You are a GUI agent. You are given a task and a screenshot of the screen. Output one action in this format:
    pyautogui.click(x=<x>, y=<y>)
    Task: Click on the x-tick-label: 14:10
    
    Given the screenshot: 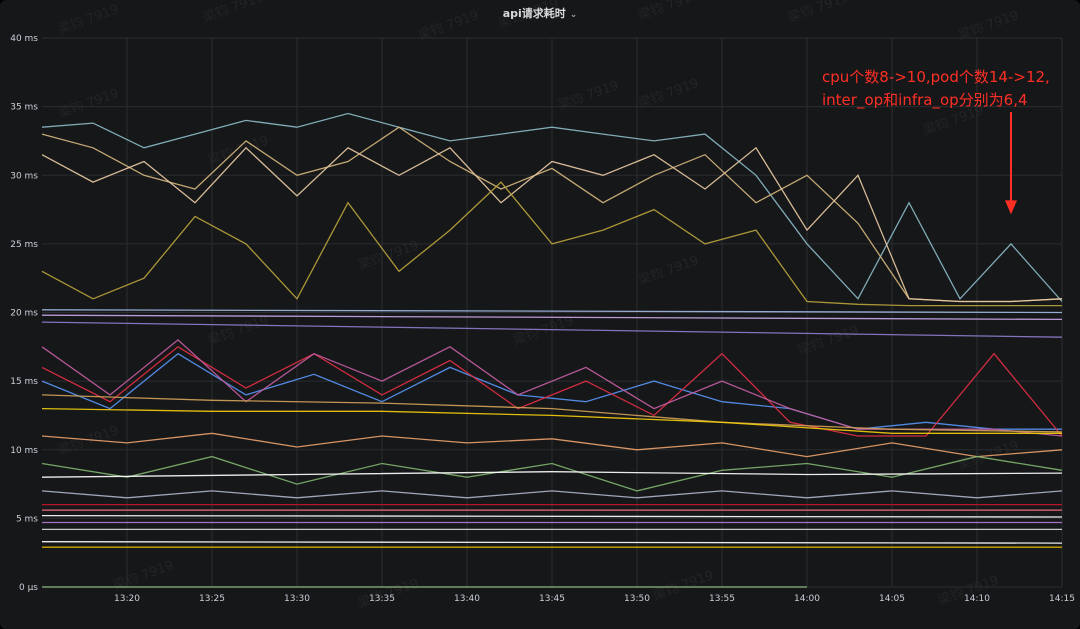 What is the action you would take?
    pyautogui.click(x=977, y=599)
    